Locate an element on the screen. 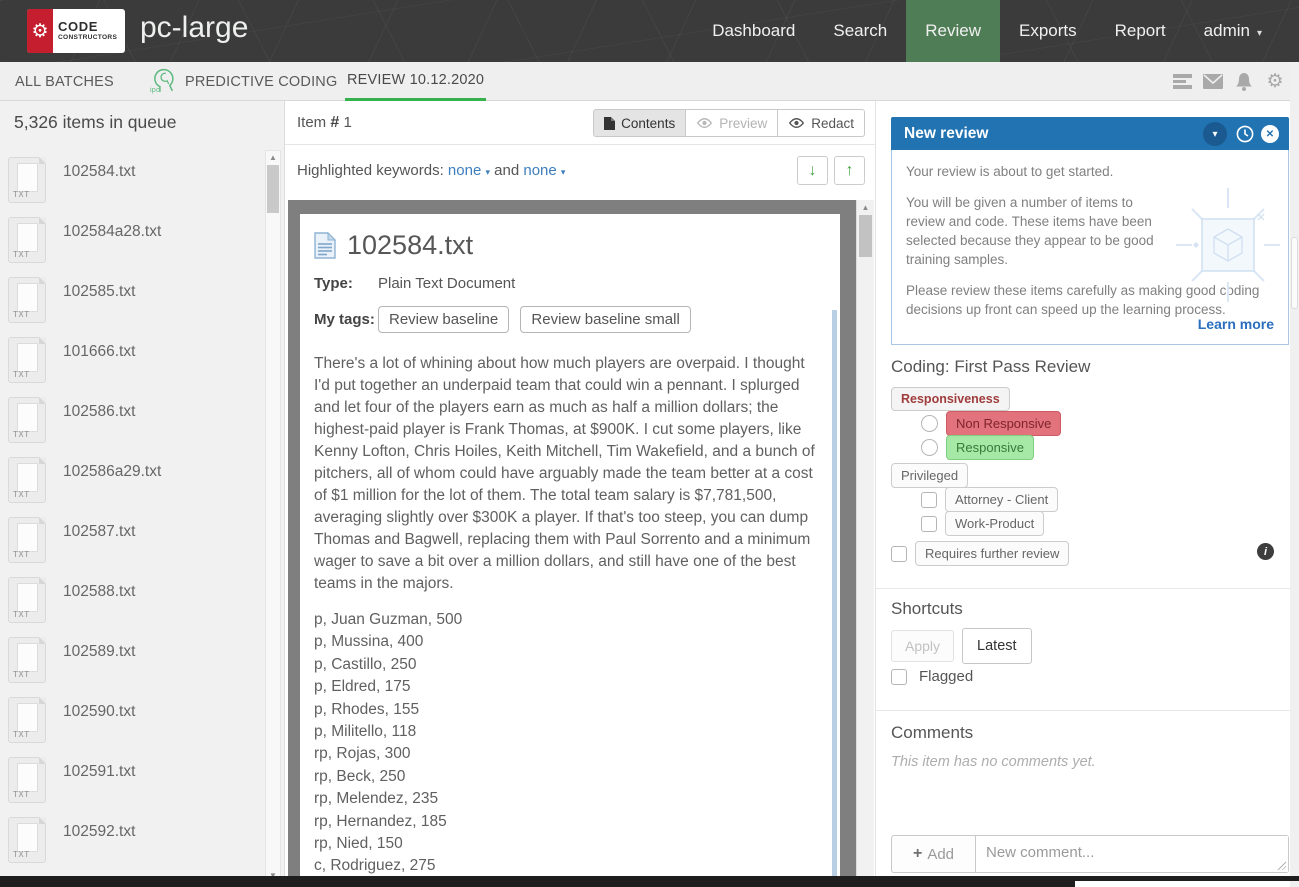  queue-item: TXT 102590.txt is located at coordinates (133, 727).